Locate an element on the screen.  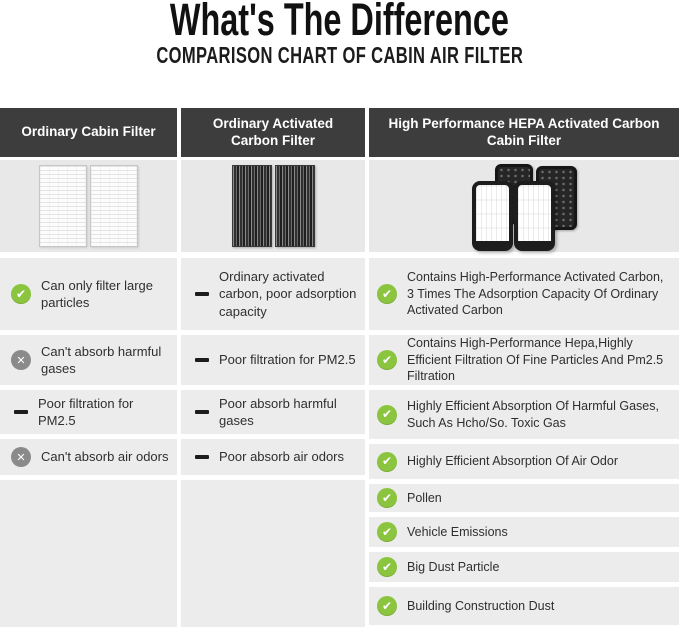
feature-text: Can't absorb harmful gases is located at coordinates (101, 359).